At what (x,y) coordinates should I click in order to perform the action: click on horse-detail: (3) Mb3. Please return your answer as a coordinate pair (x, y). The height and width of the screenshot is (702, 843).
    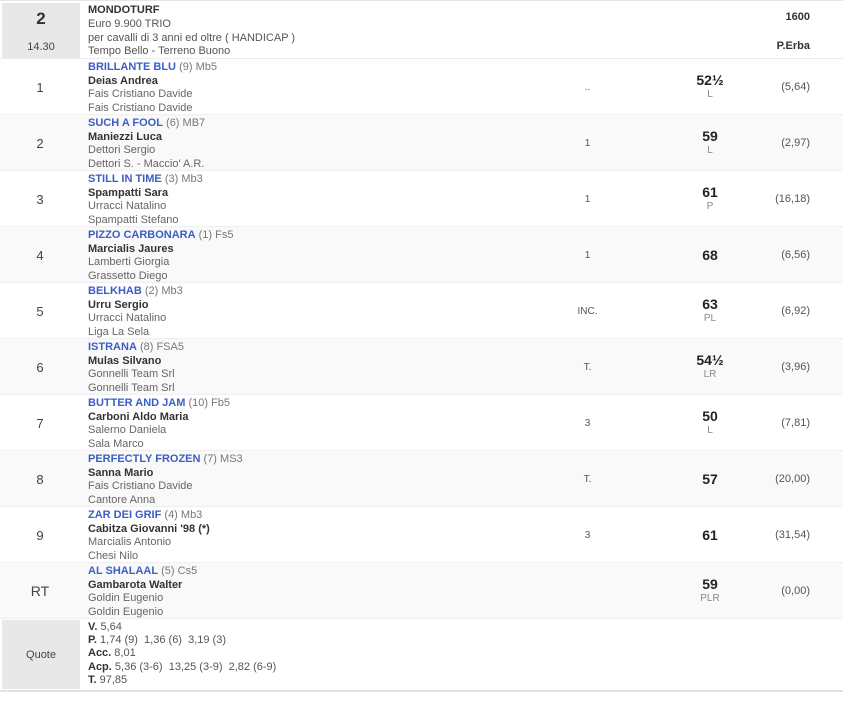
    Looking at the image, I should click on (183, 179).